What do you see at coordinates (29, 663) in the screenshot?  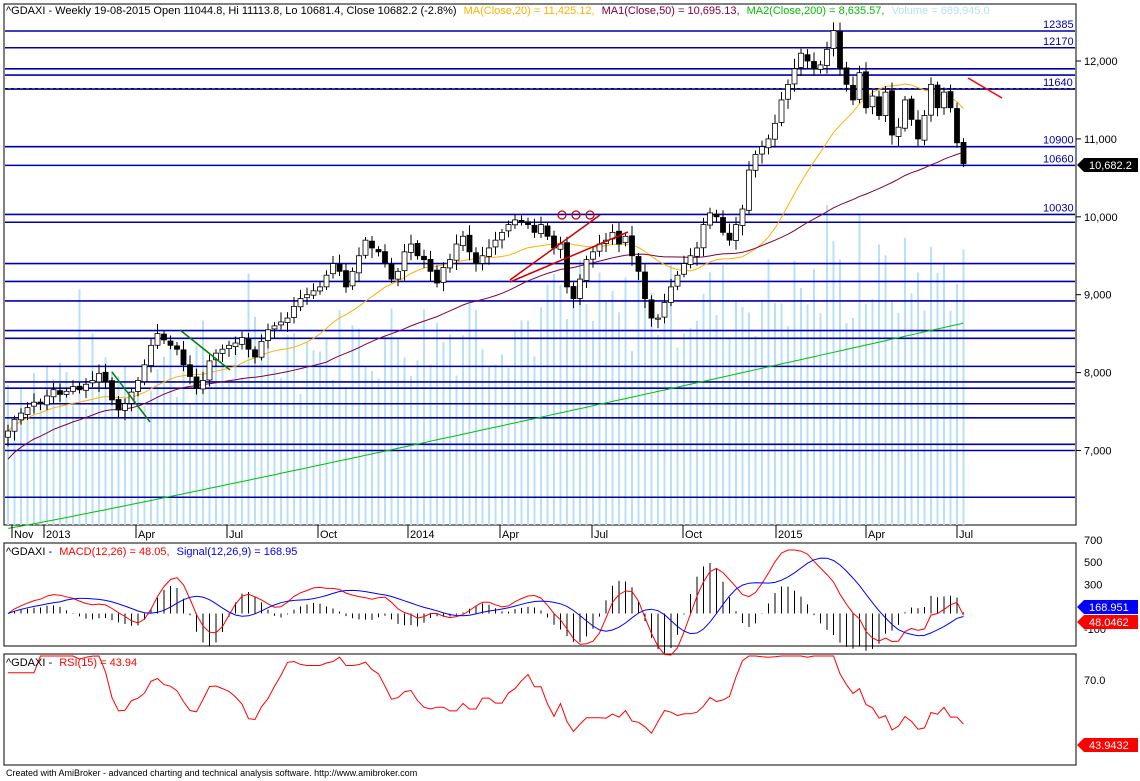 I see `header-rsi-prefix: ^GDAXI -` at bounding box center [29, 663].